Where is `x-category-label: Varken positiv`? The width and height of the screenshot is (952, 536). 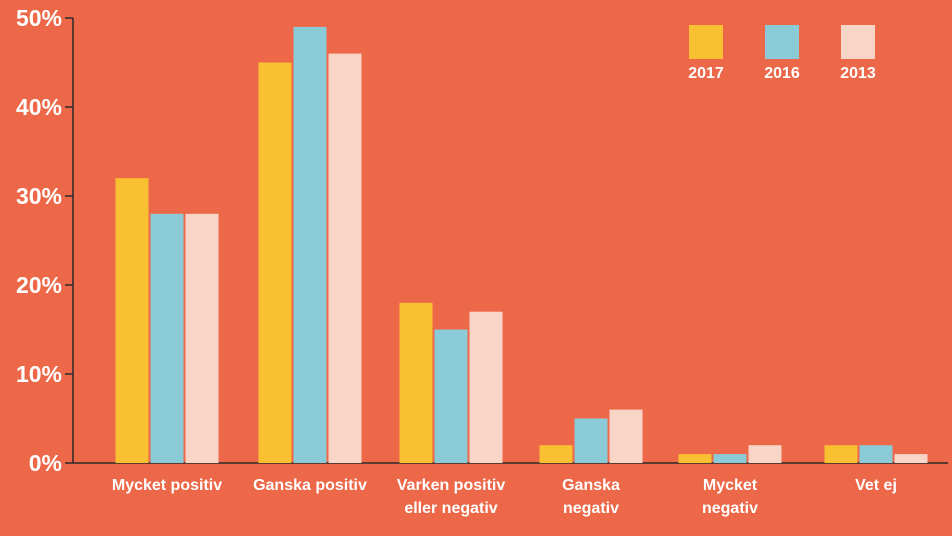 x-category-label: Varken positiv is located at coordinates (451, 485).